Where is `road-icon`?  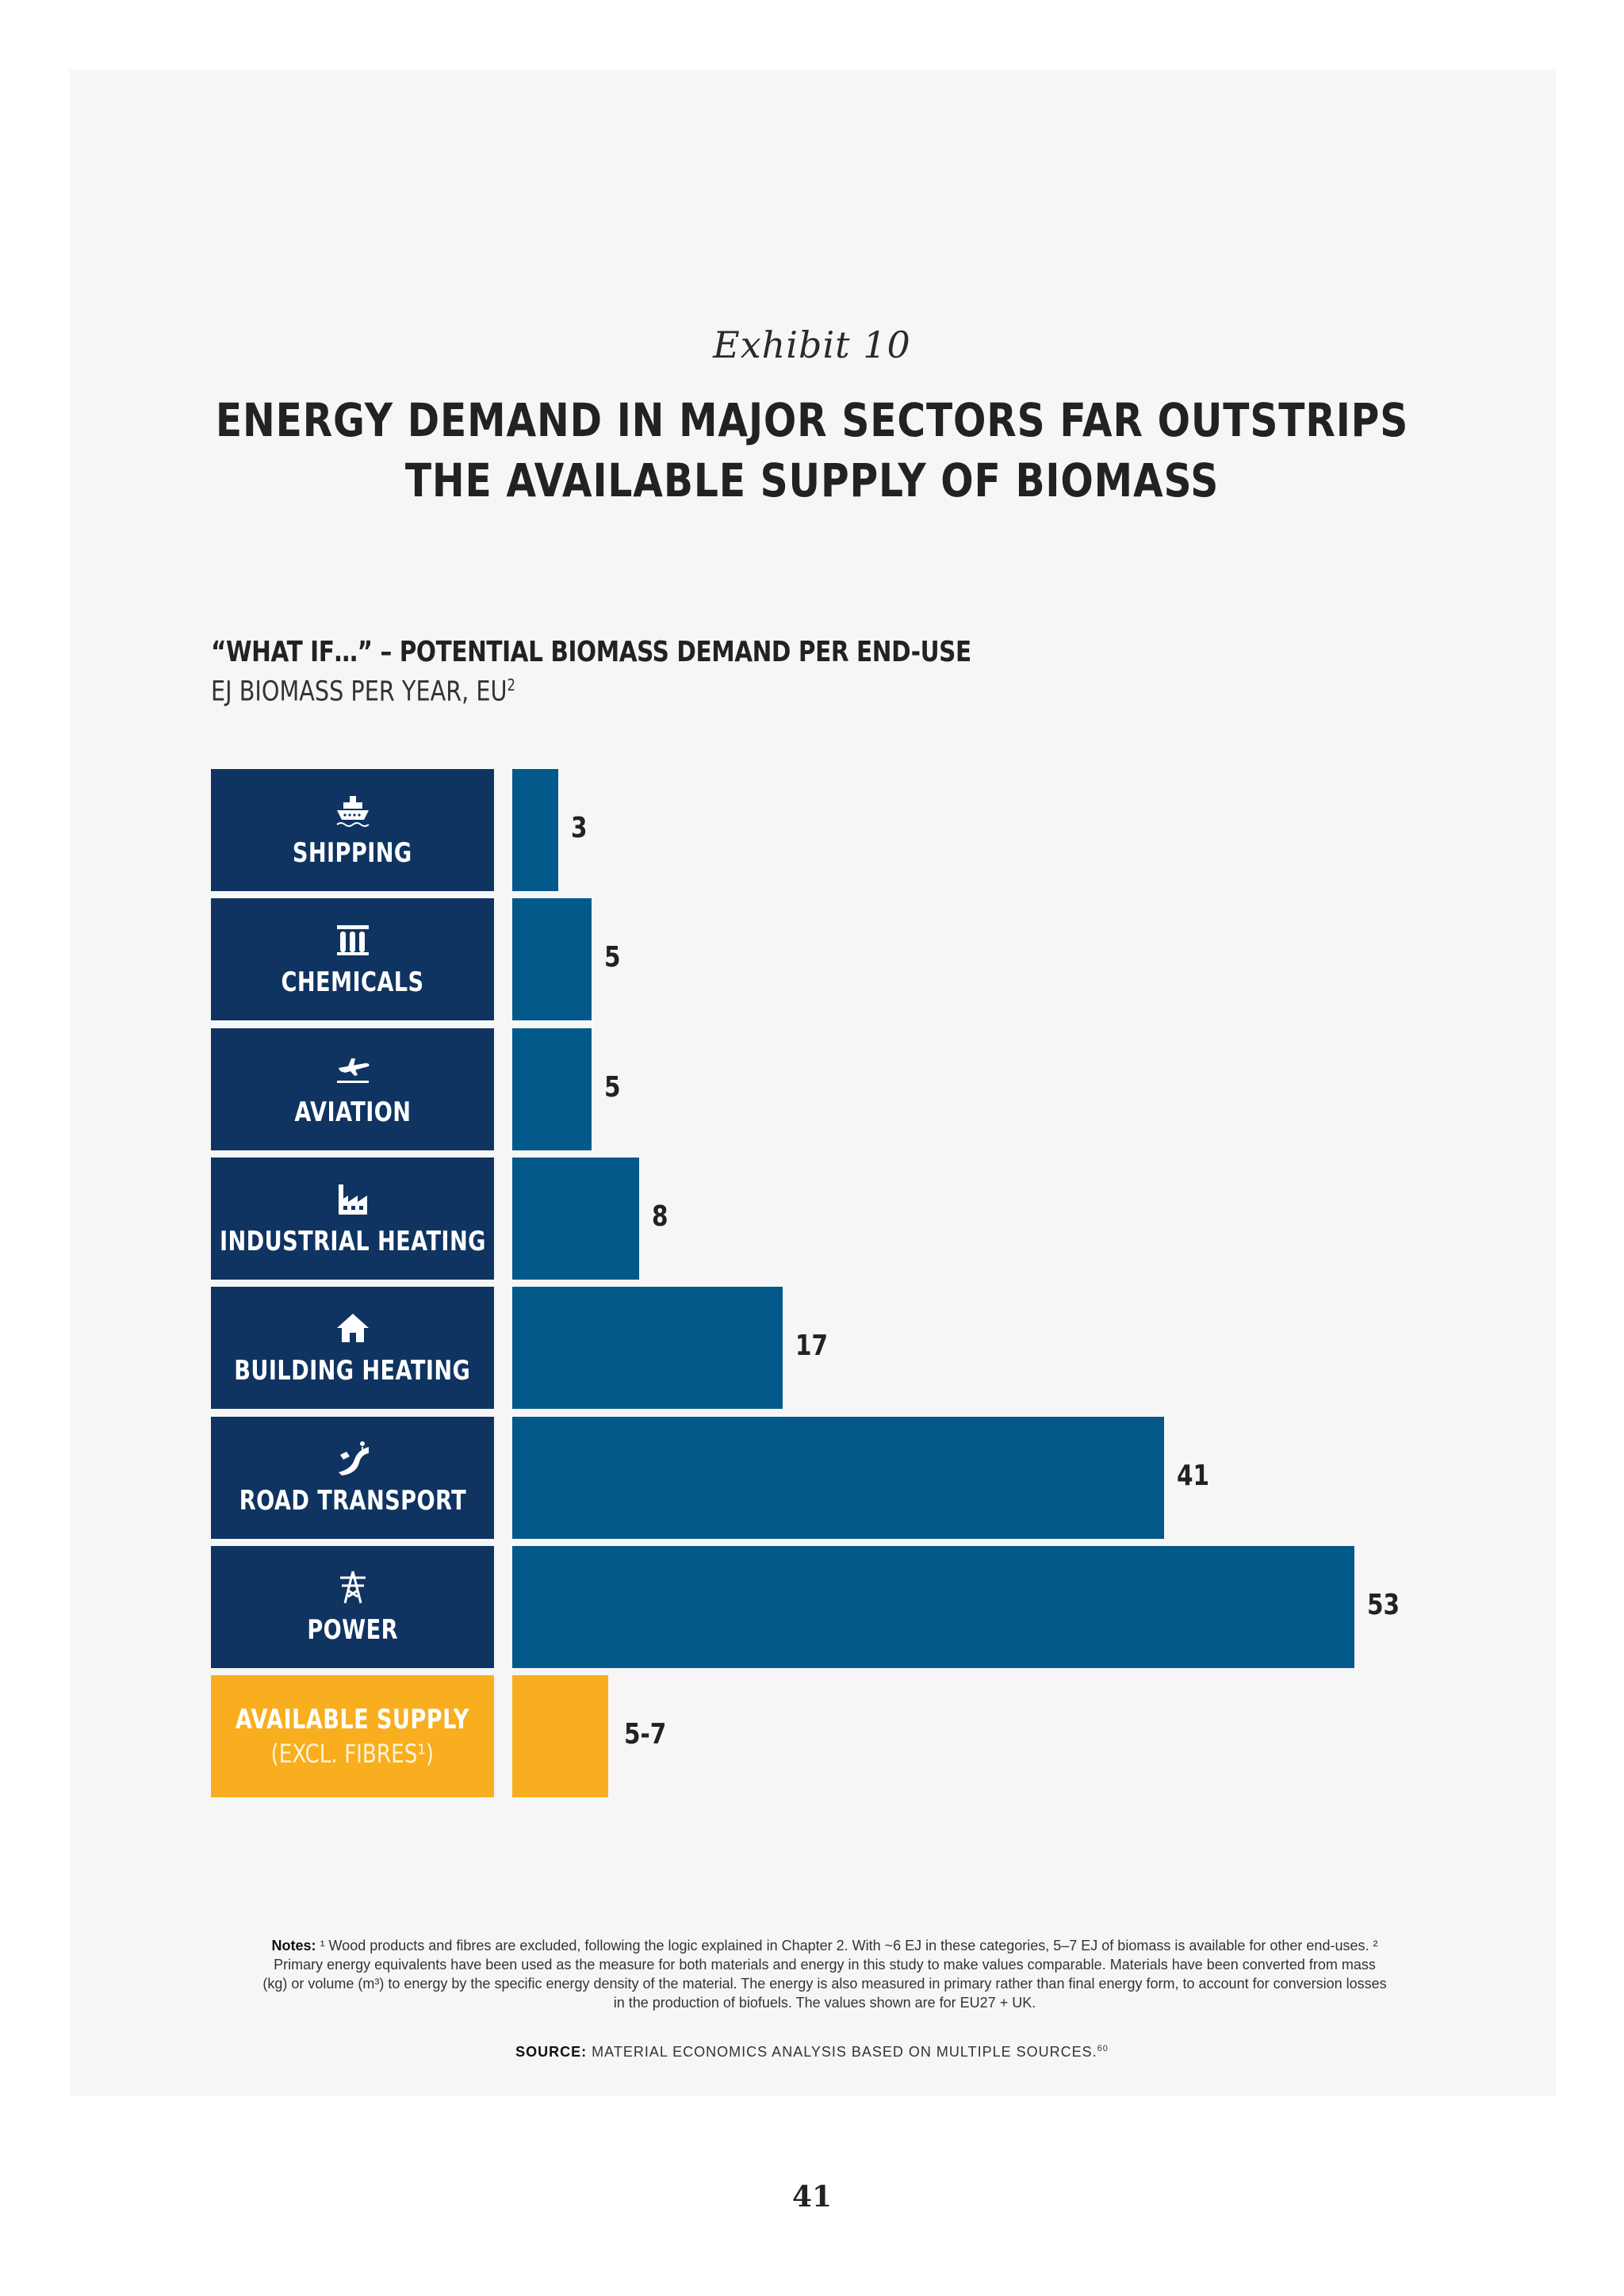
road-icon is located at coordinates (353, 1458).